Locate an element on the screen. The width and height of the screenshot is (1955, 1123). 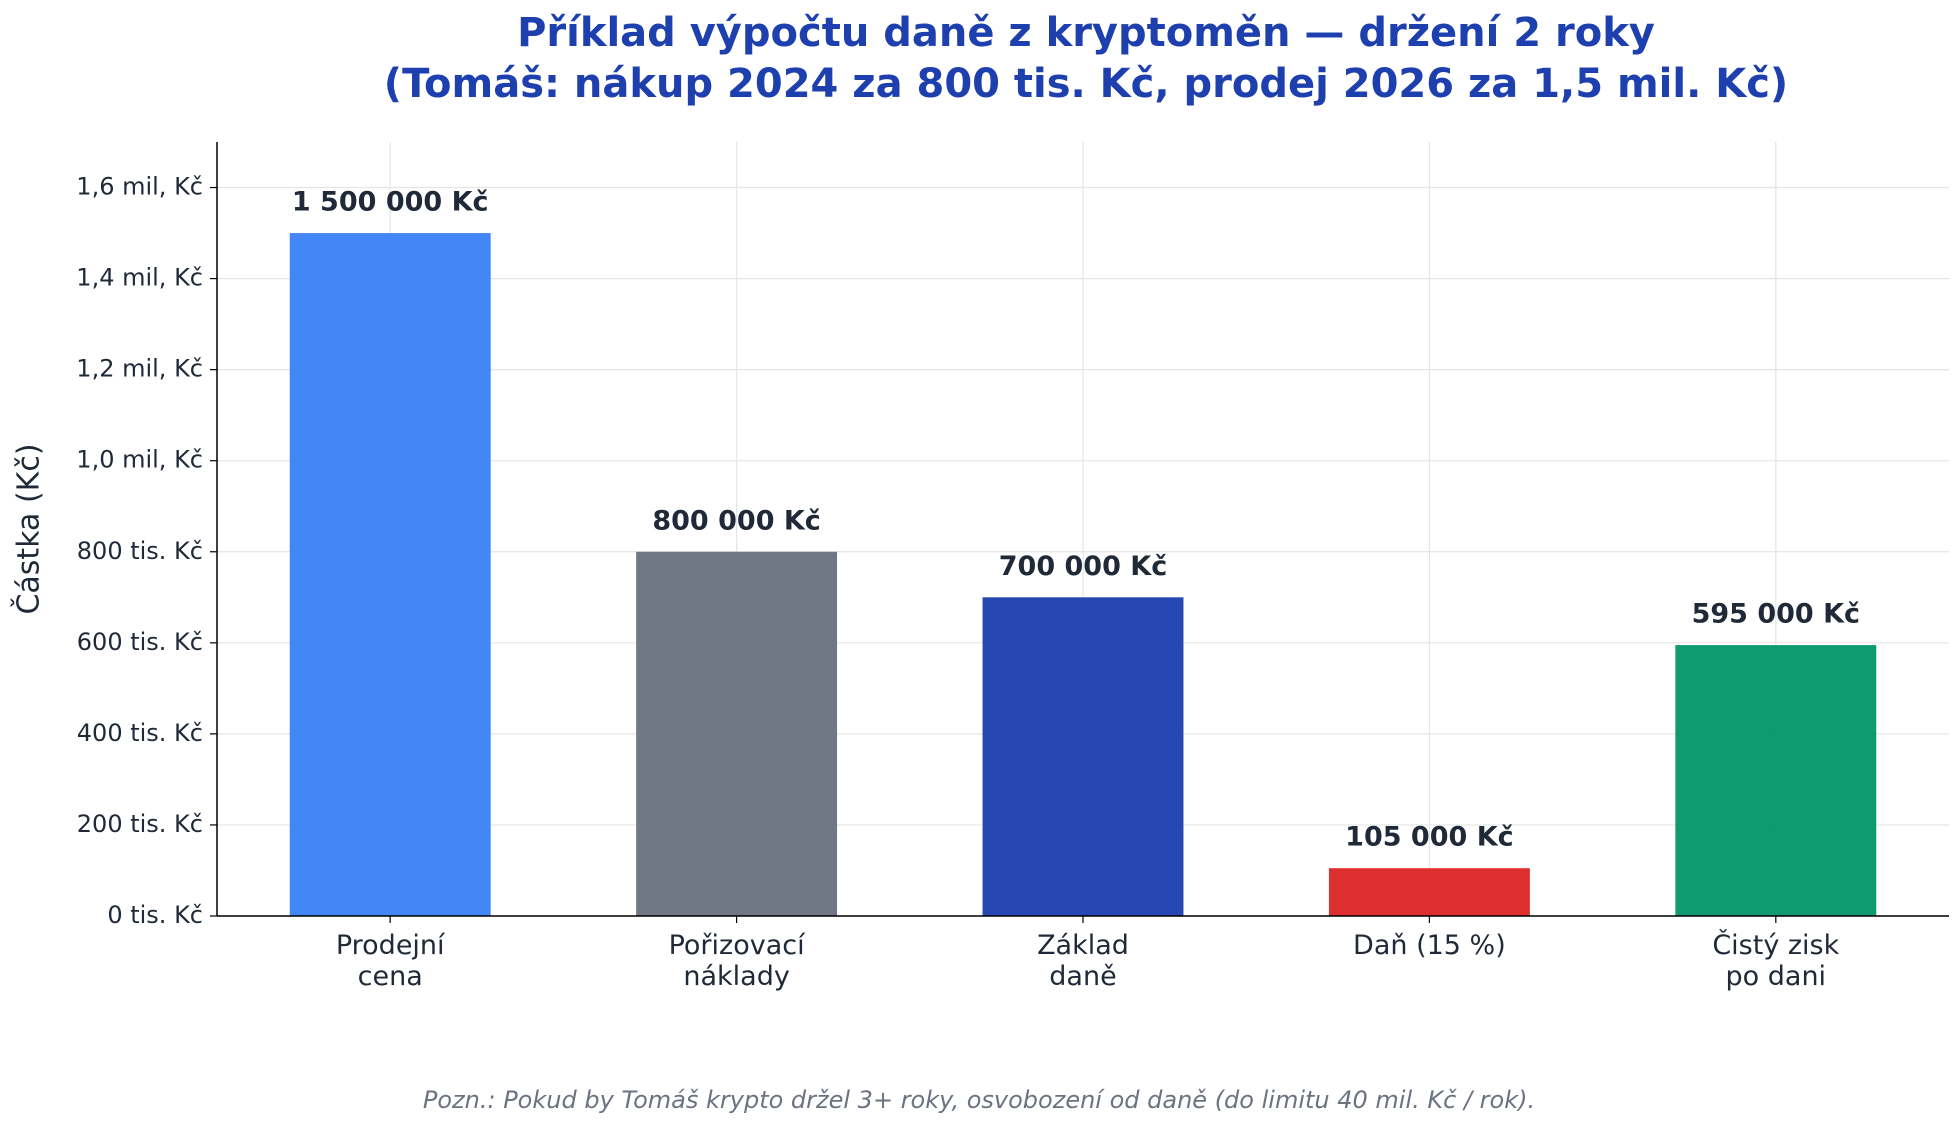
y-tick-label: 1,4 mil, Kč is located at coordinates (139, 278).